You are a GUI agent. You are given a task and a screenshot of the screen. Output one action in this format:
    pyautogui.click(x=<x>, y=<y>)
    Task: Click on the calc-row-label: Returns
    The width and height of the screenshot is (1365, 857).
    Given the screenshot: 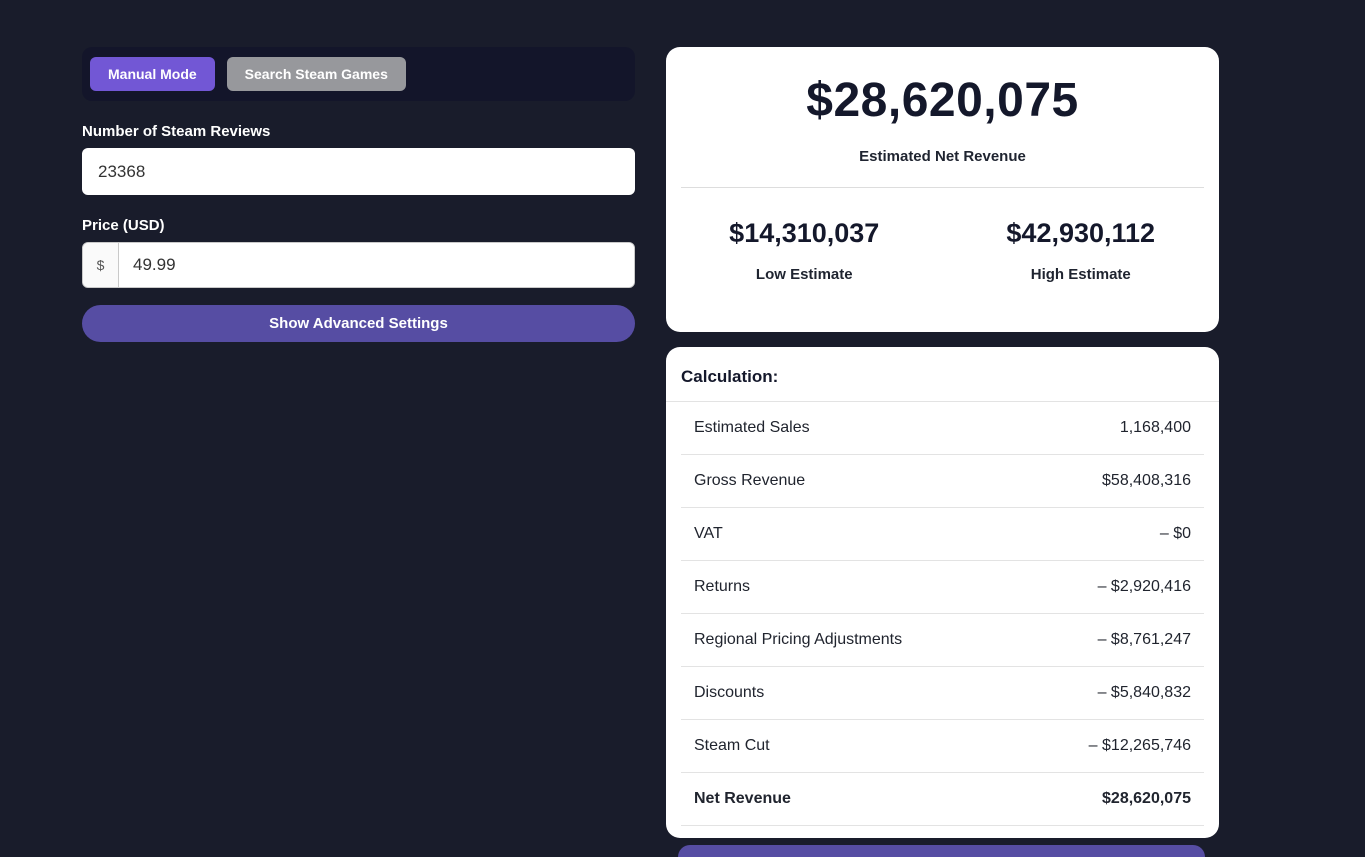 What is the action you would take?
    pyautogui.click(x=722, y=586)
    